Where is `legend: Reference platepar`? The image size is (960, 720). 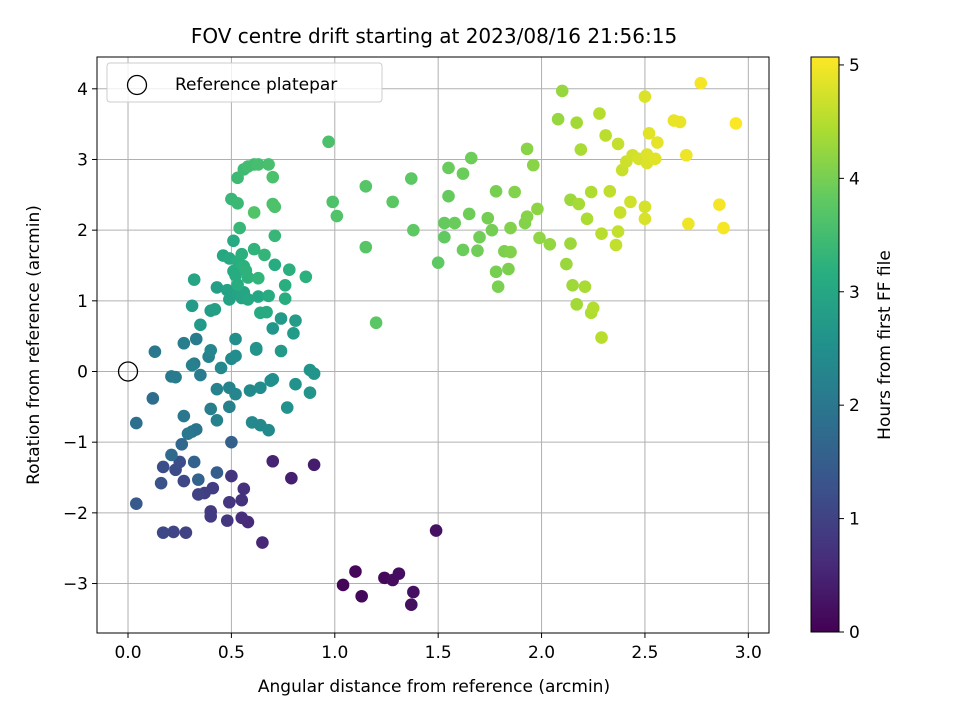
legend: Reference platepar is located at coordinates (244, 82).